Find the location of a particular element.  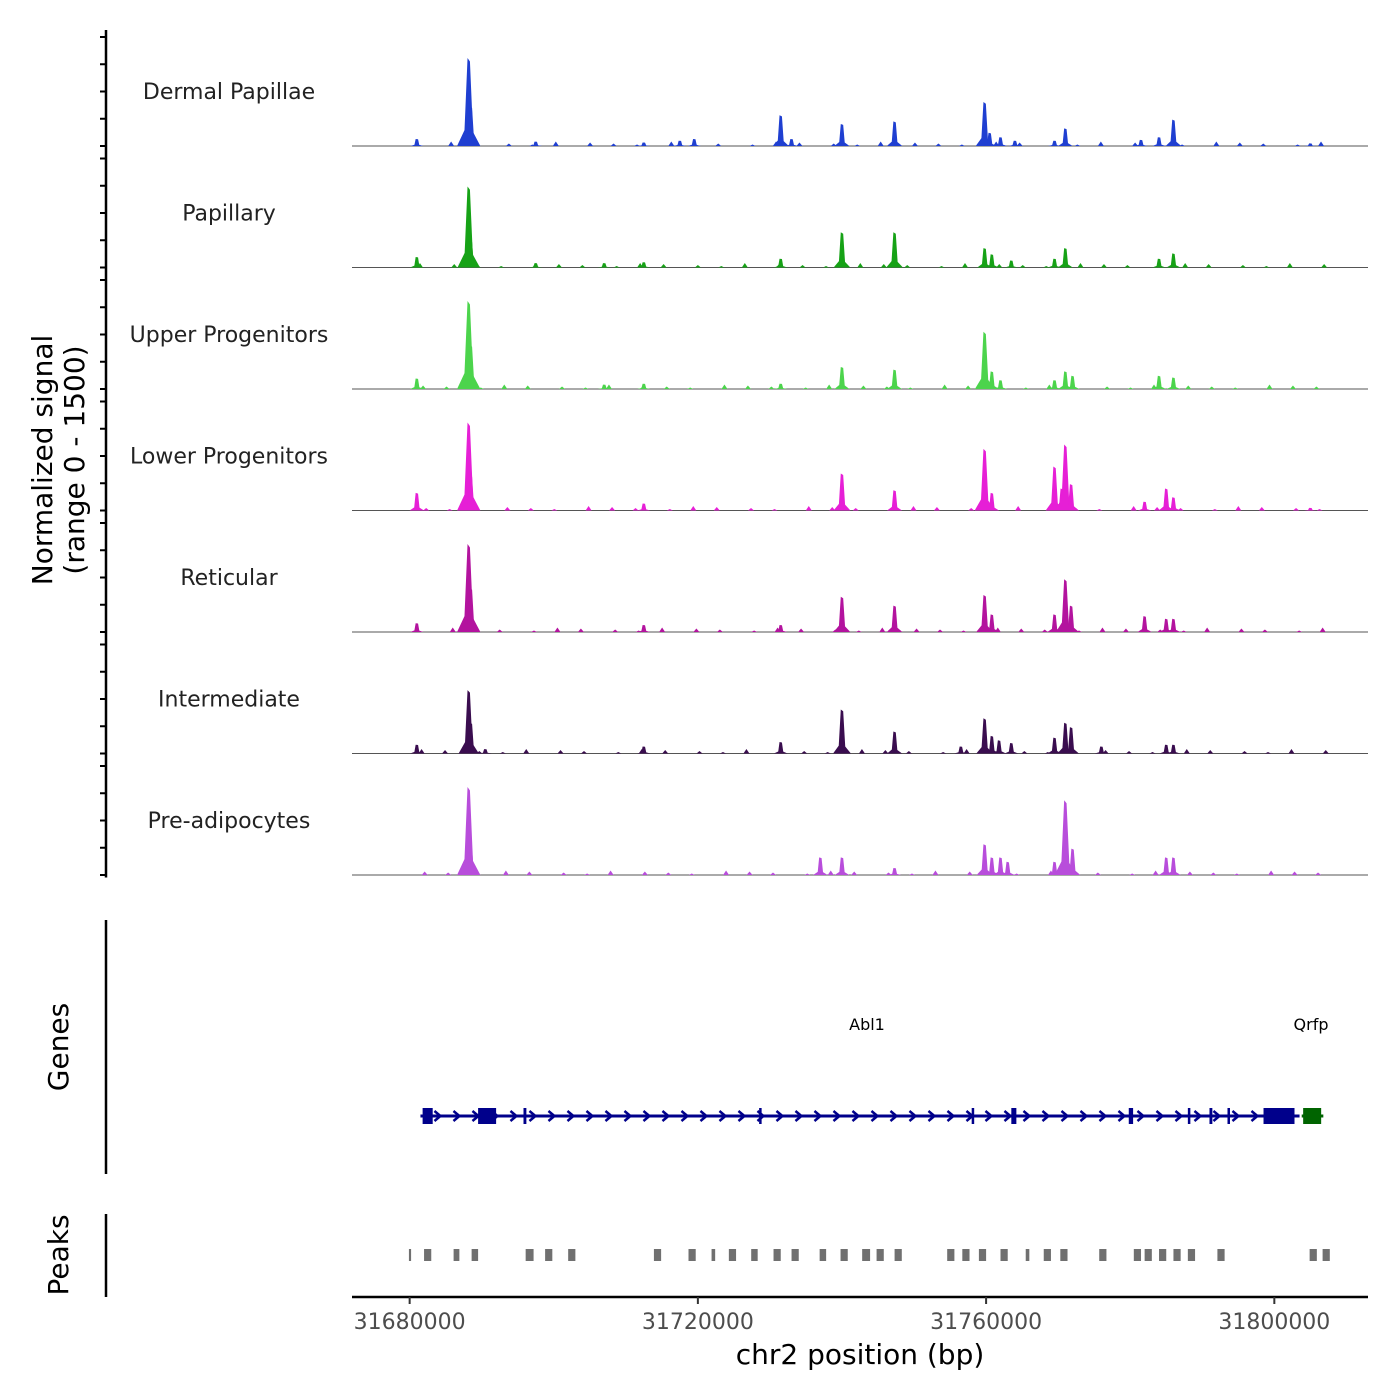

gene-exon is located at coordinates (1131, 1116).